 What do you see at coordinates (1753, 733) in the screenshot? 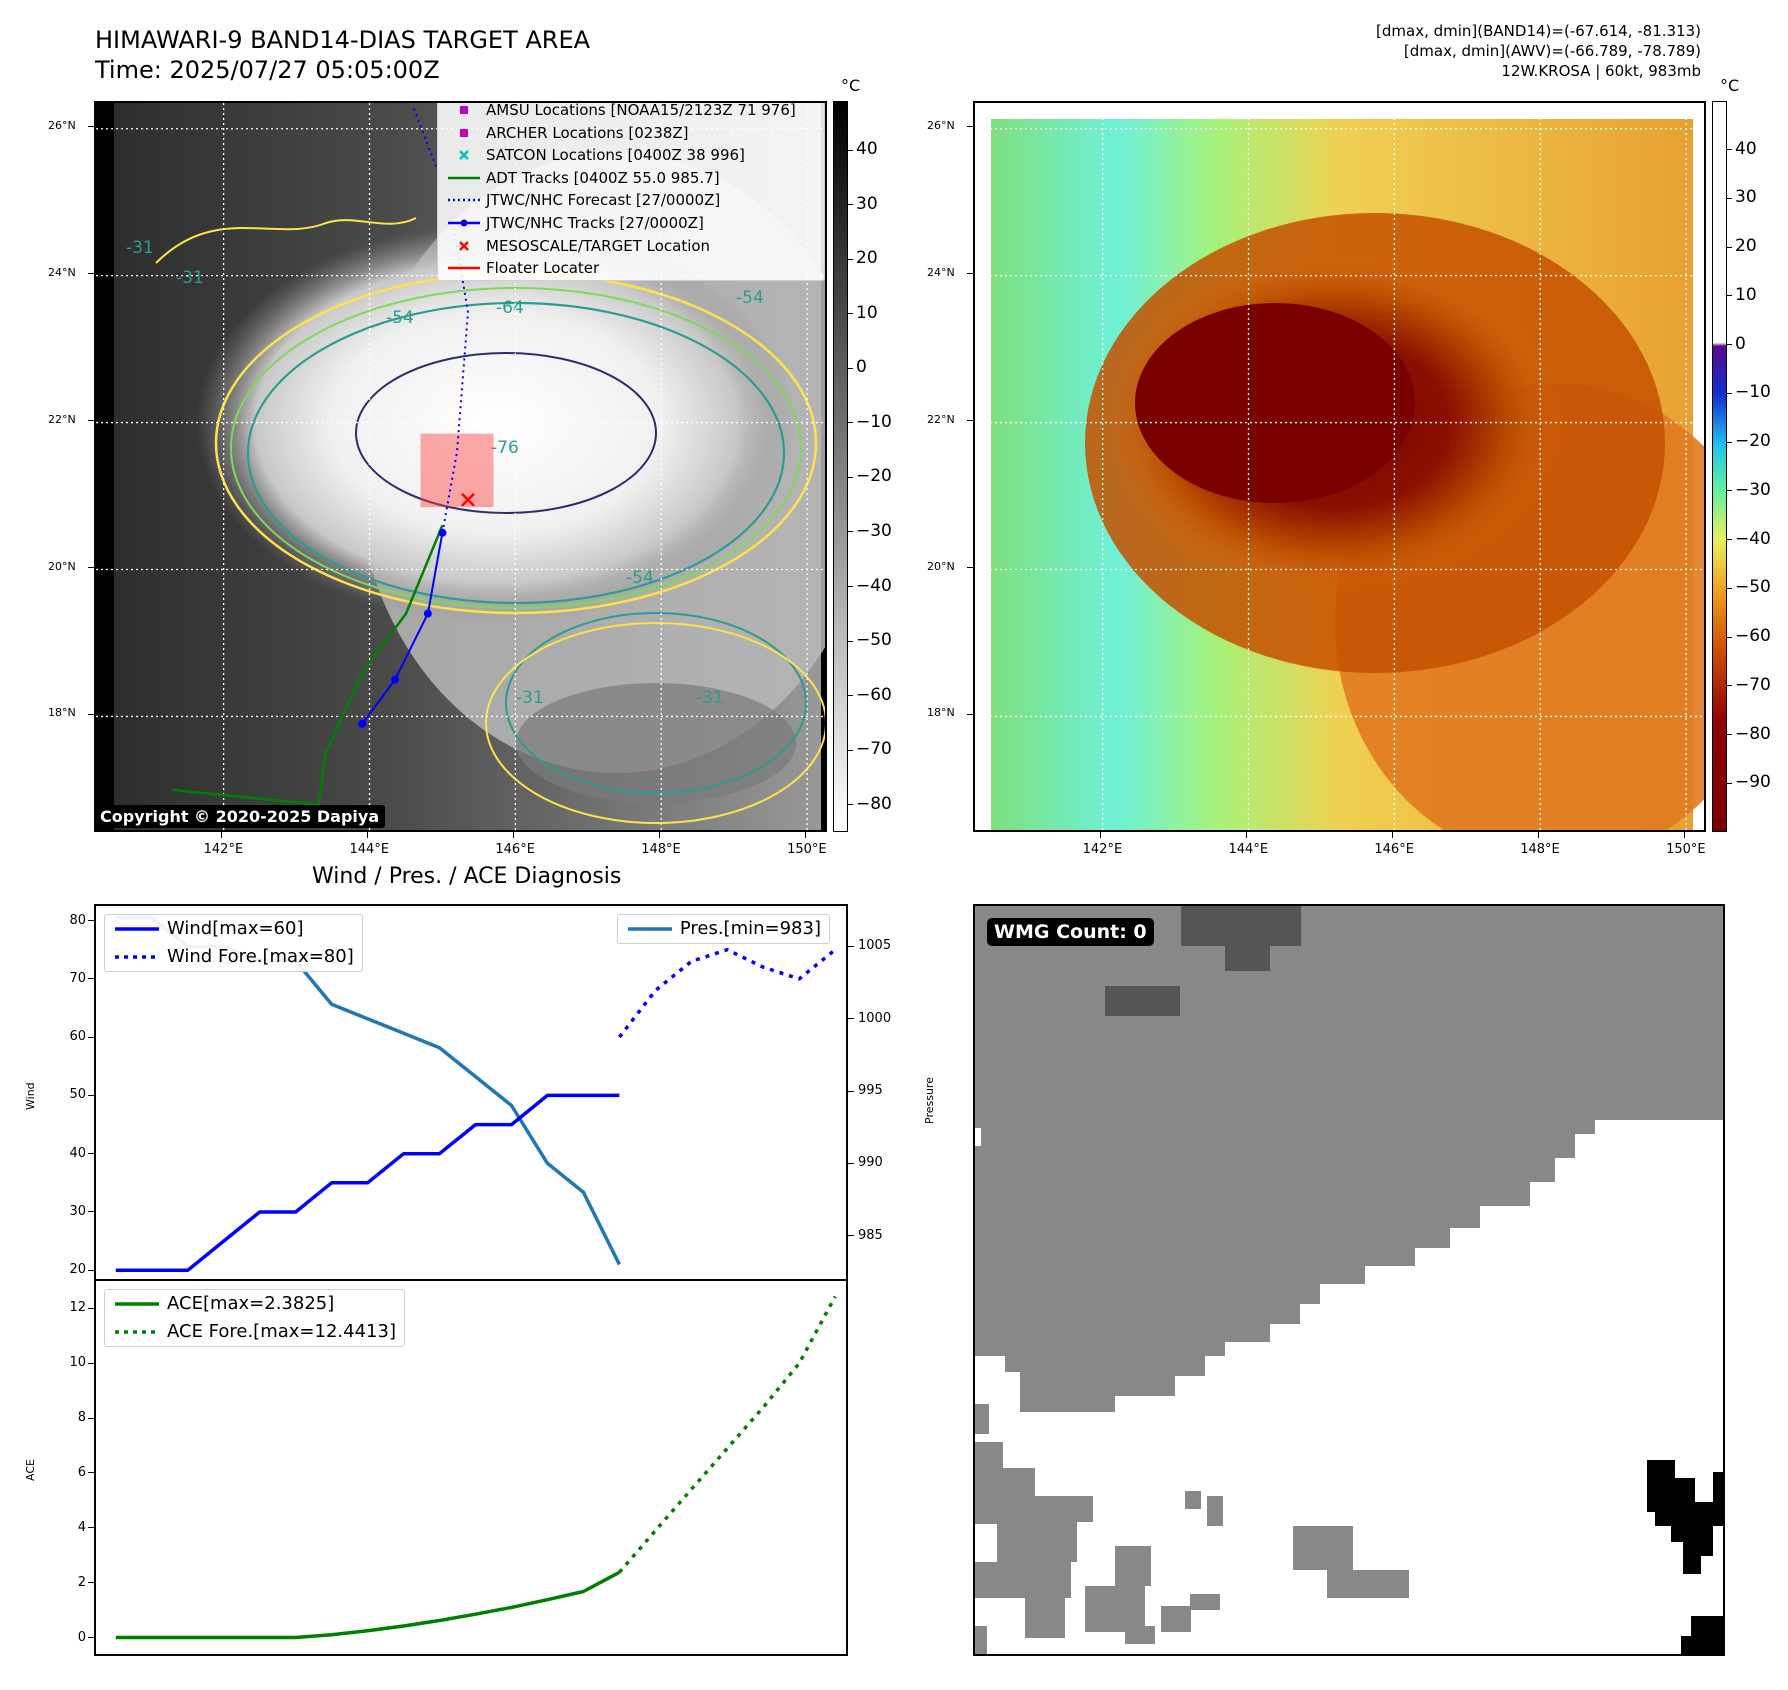
I see `colorbar-tick-label: −80` at bounding box center [1753, 733].